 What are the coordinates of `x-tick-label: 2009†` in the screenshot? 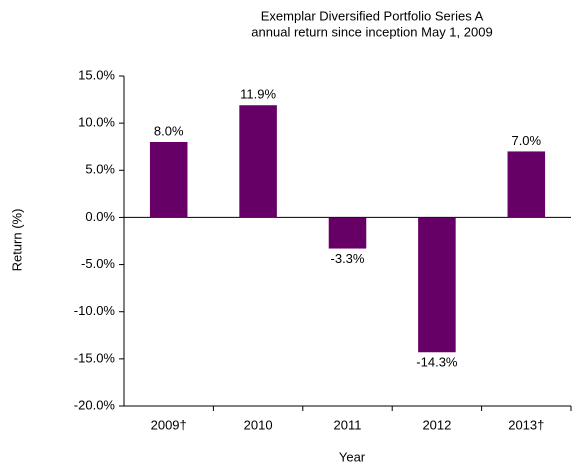 It's located at (169, 424).